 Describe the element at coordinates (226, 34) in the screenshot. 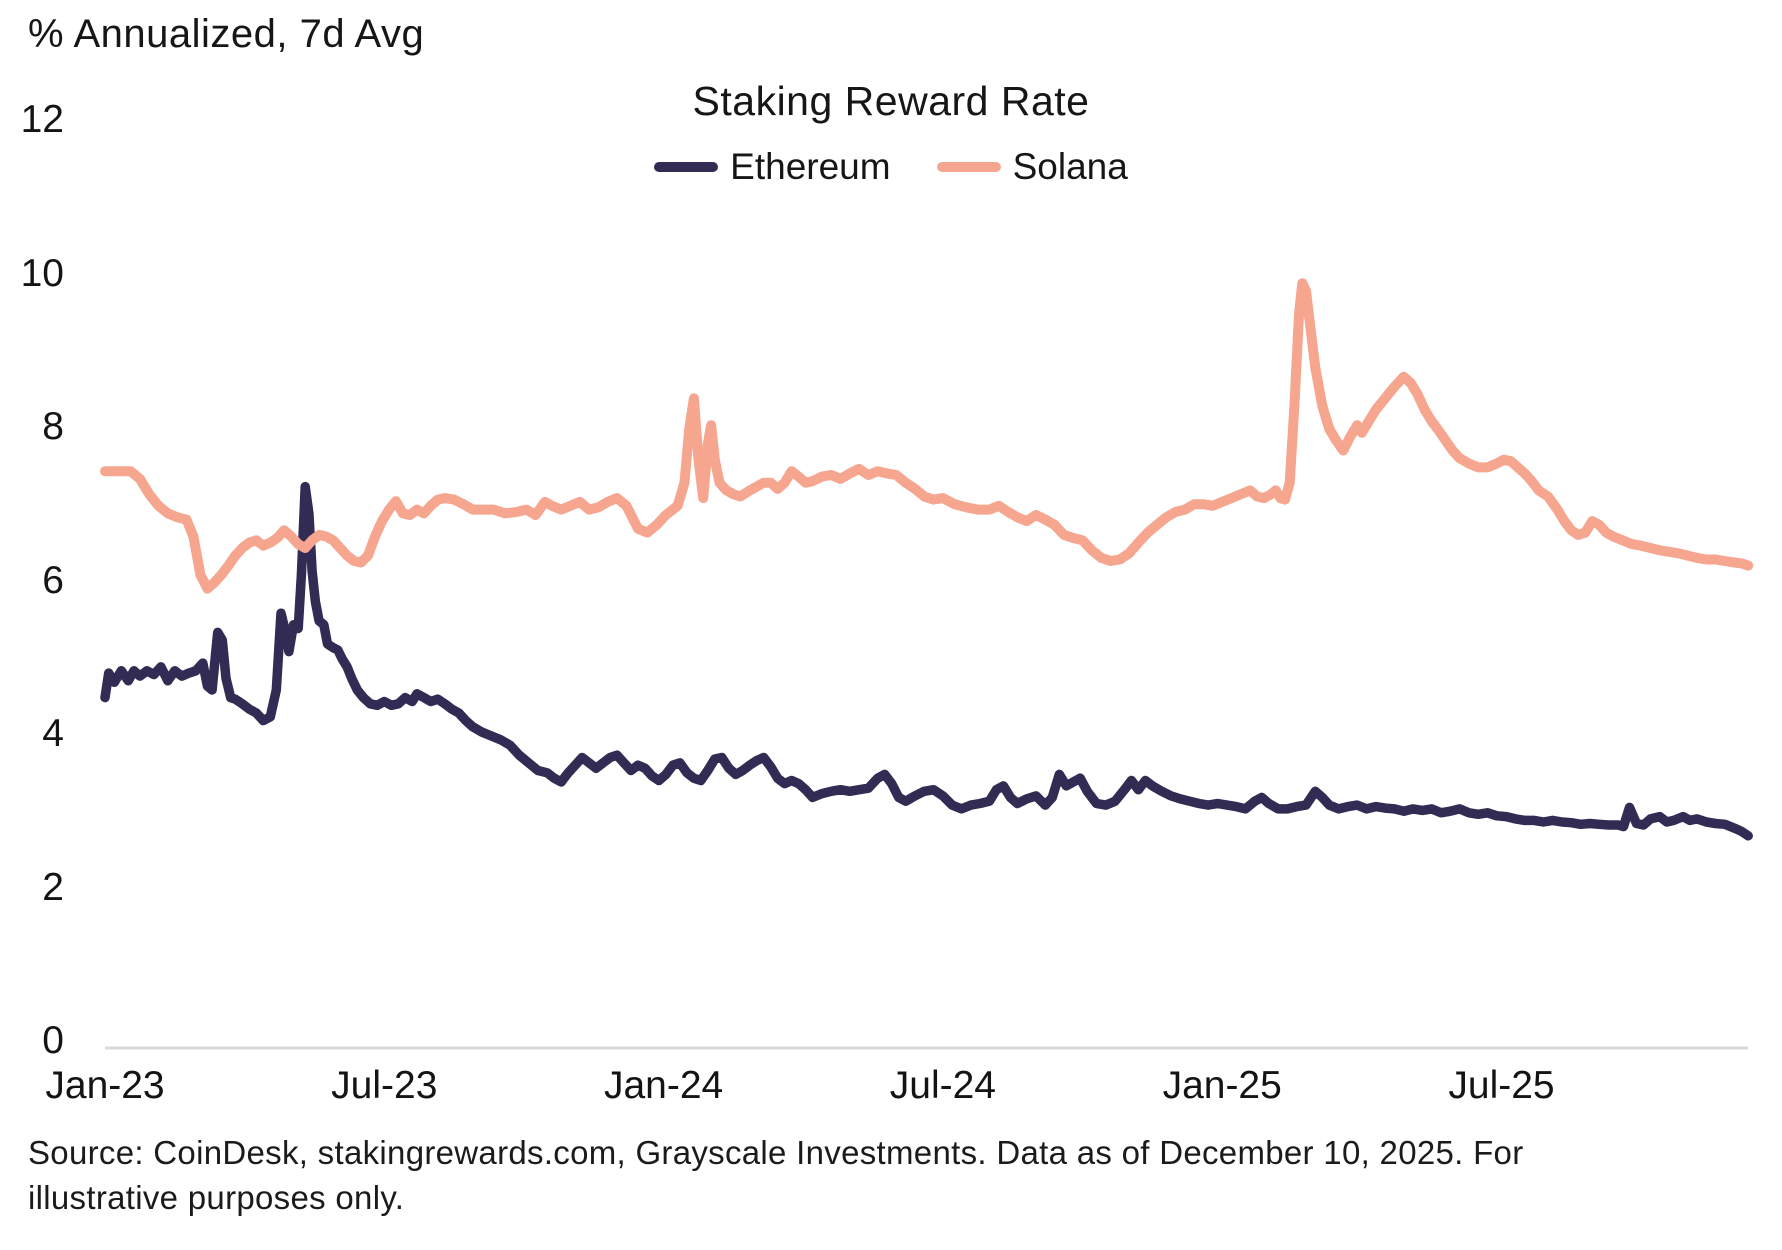

I see `y-axis-unit-label: % Annualized, 7d Avg` at that location.